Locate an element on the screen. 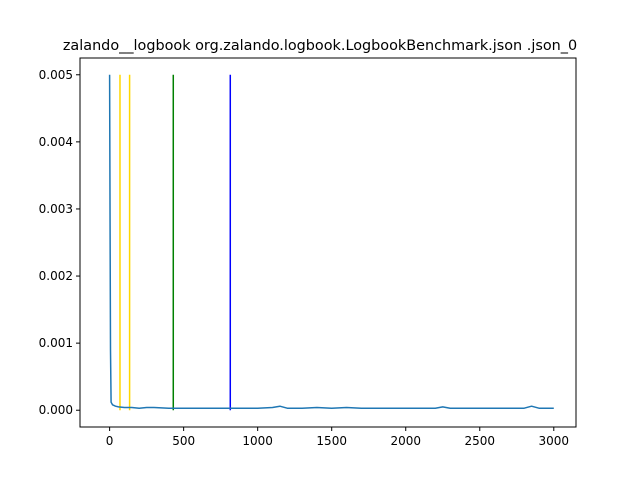 The width and height of the screenshot is (640, 480). y-tick-label: 0.000 is located at coordinates (56, 410).